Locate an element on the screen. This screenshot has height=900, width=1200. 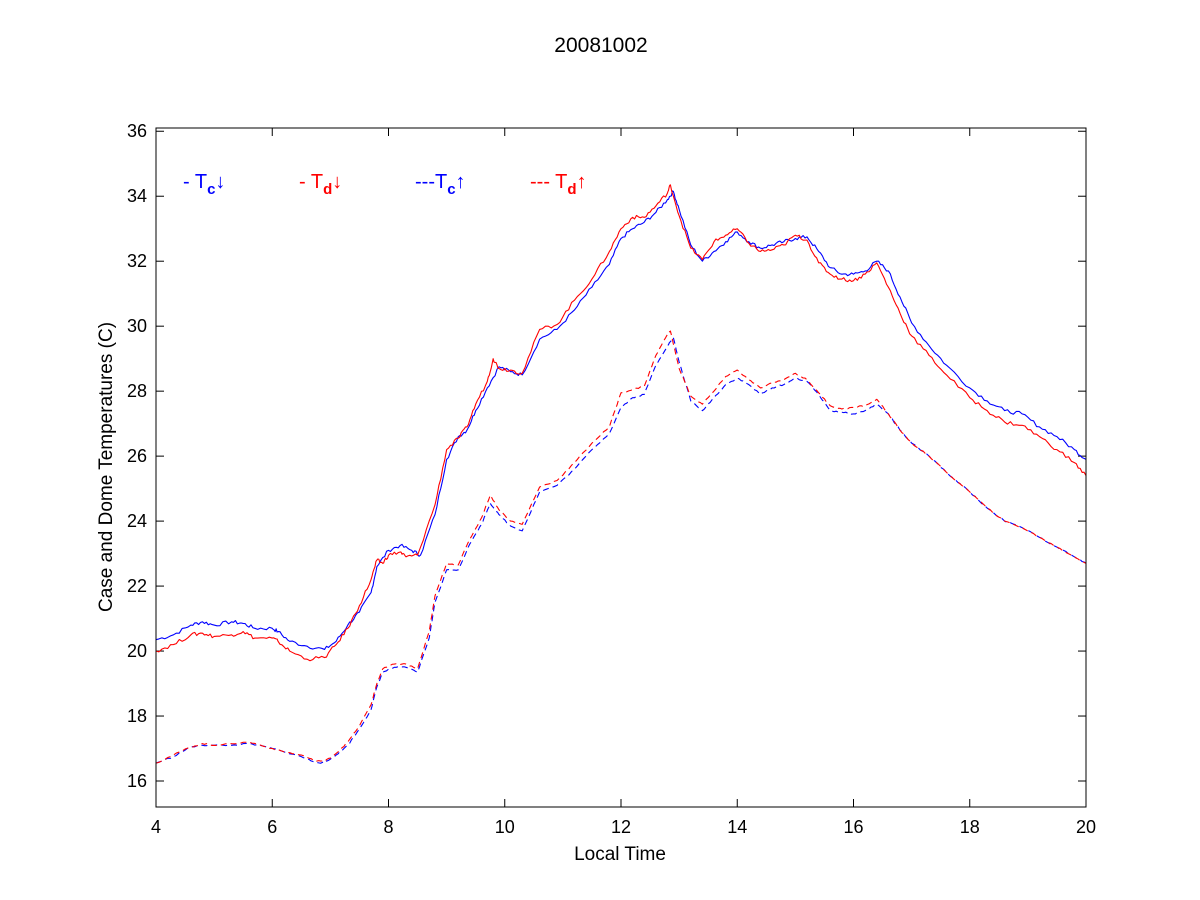
x-tick-label: 8 is located at coordinates (388, 827).